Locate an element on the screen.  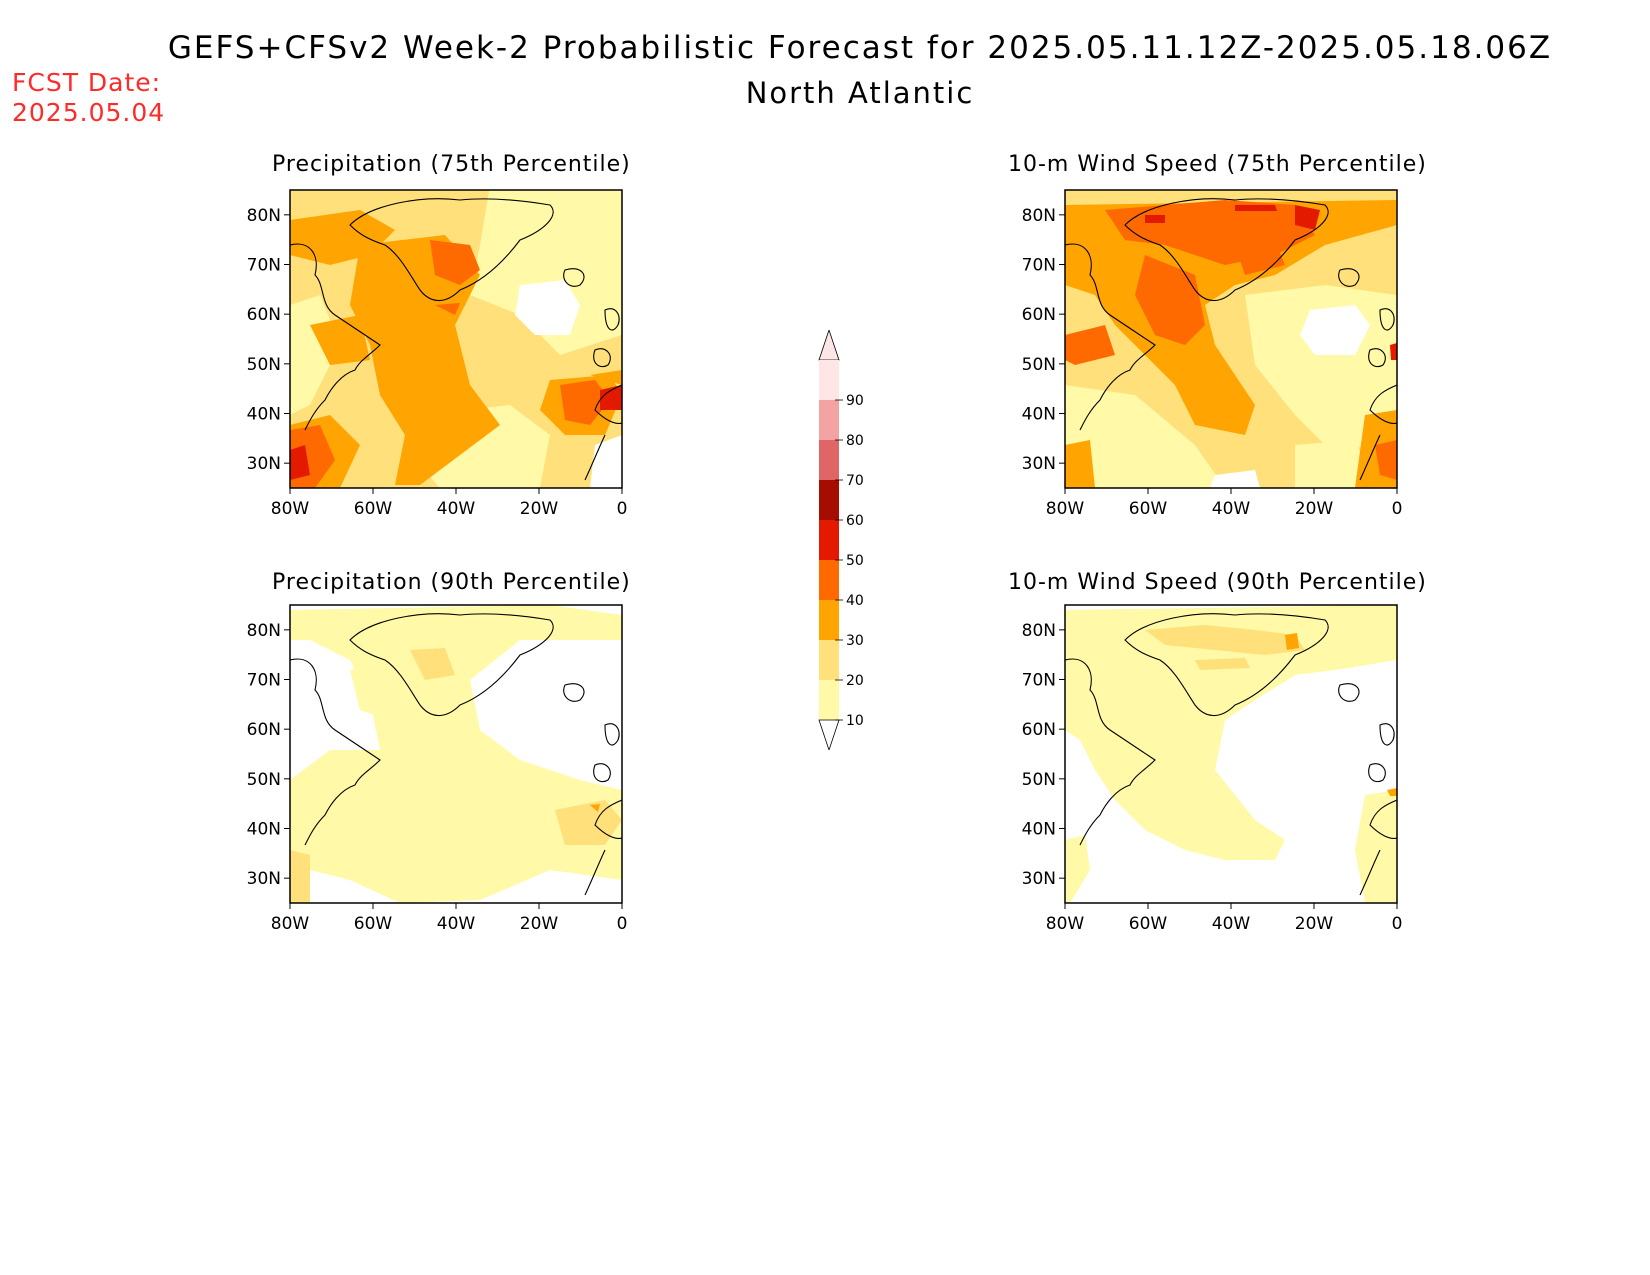
colorbar: 90 80 70 60 50 40 30 20 10 is located at coordinates (841, 540).